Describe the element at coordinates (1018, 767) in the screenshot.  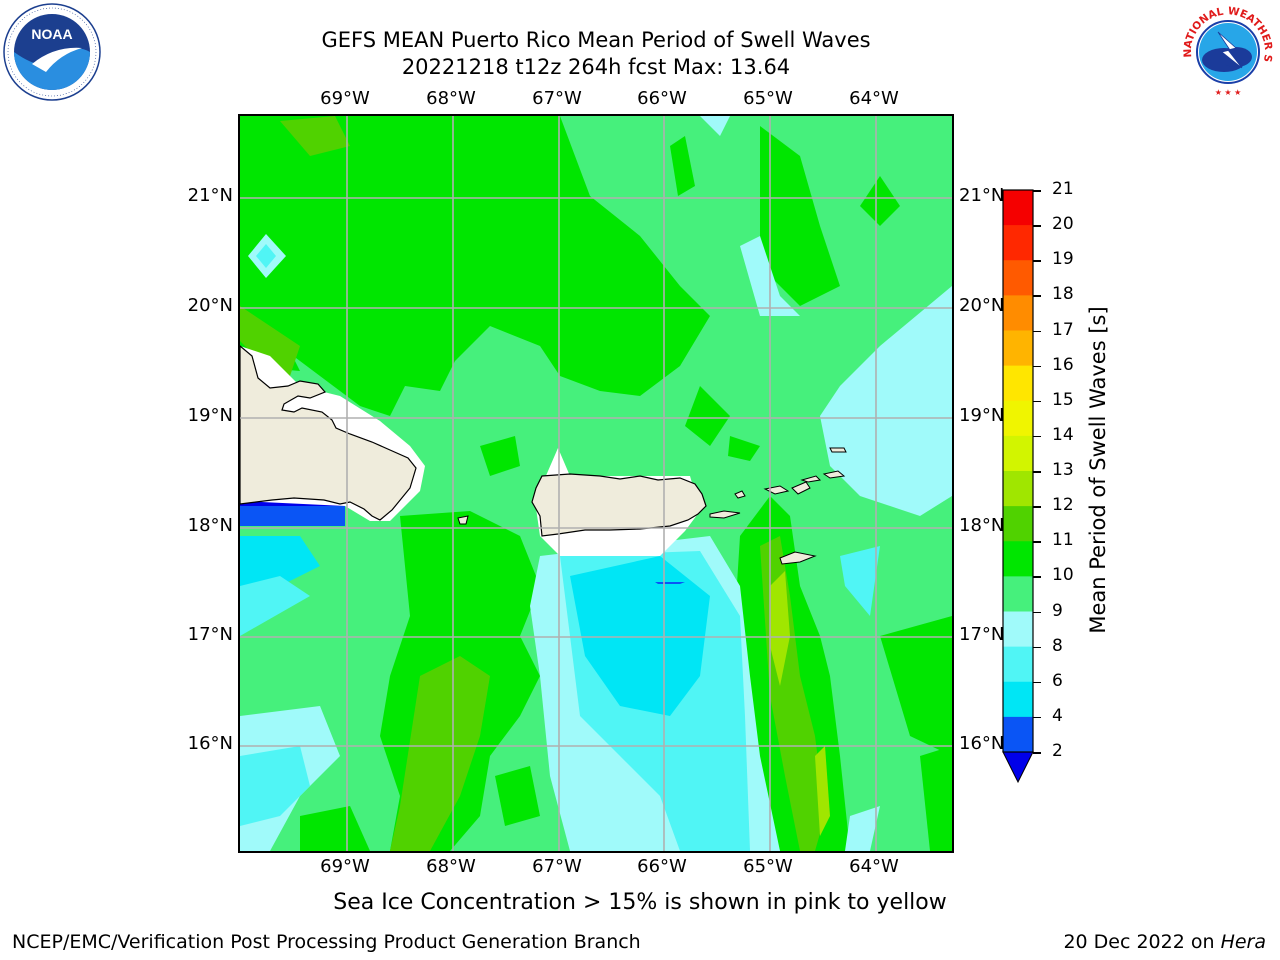
I see `colorbar-under-triangle` at that location.